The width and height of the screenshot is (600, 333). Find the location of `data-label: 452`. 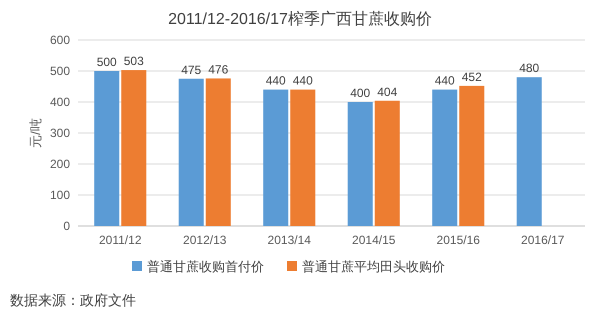

data-label: 452 is located at coordinates (472, 77).